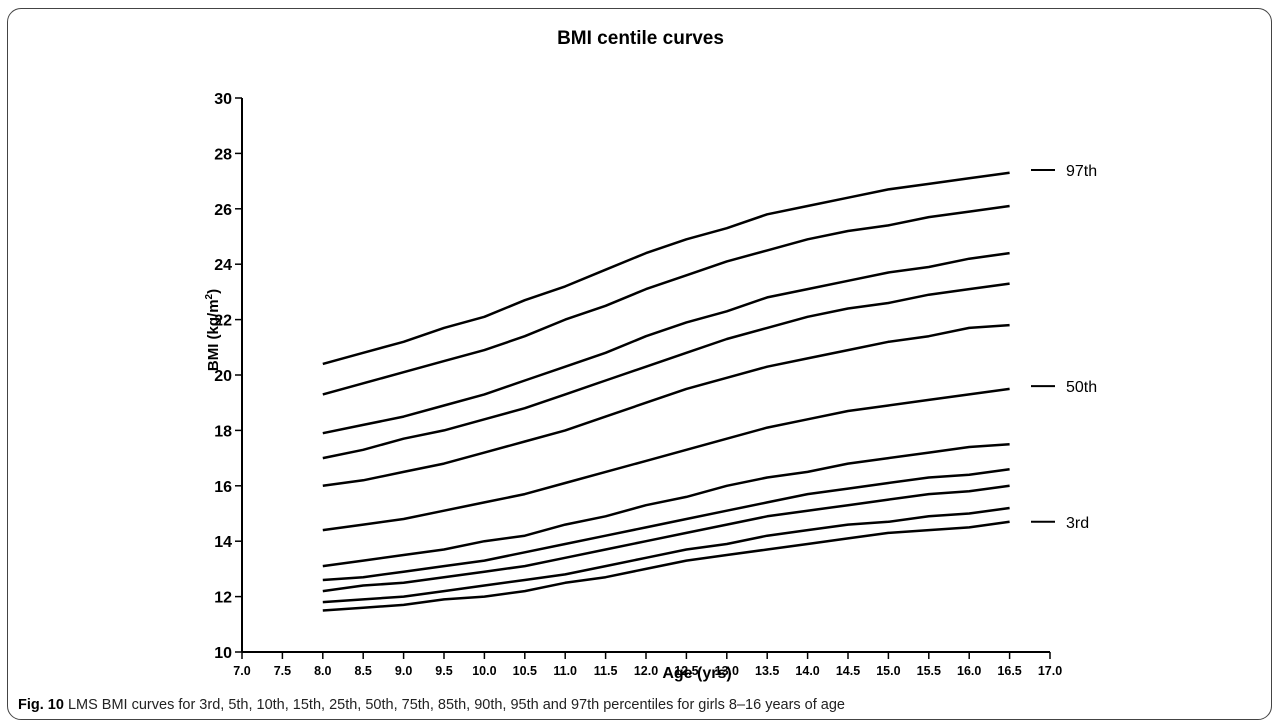  Describe the element at coordinates (223, 321) in the screenshot. I see `y-tick-label: 22` at that location.